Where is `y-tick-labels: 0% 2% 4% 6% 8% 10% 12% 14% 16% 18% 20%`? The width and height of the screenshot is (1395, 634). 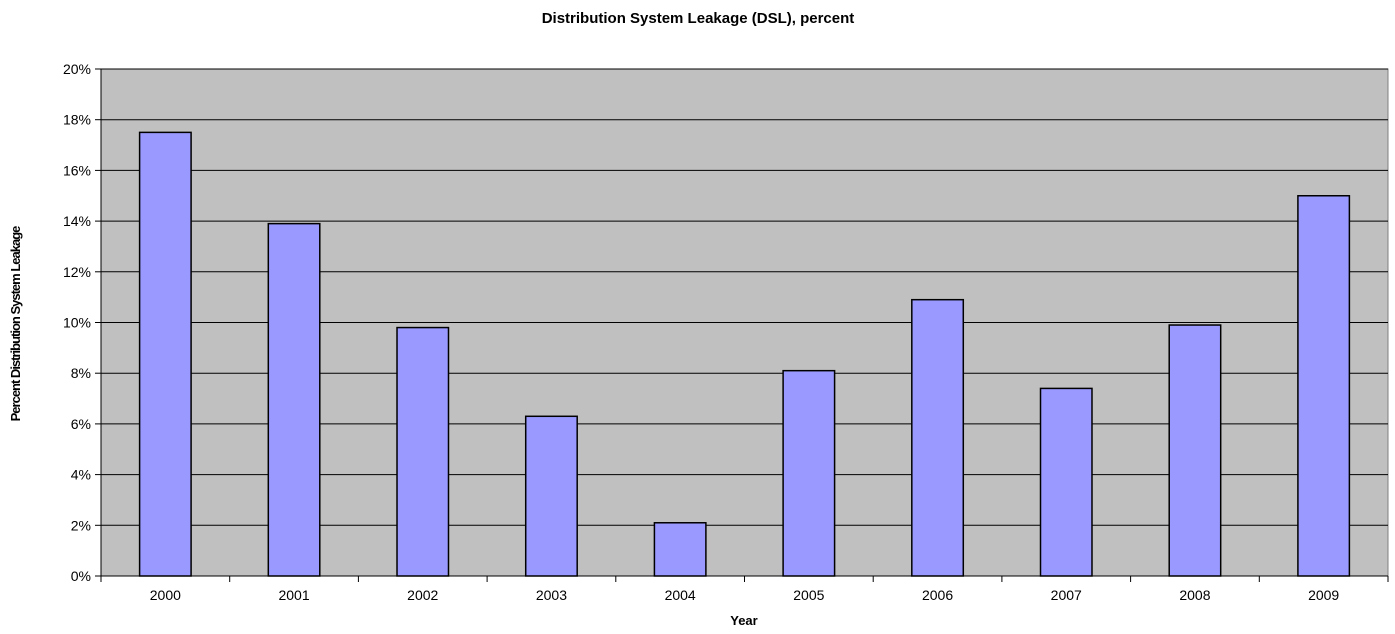 y-tick-labels: 0% 2% 4% 6% 8% 10% 12% 14% 16% 18% 20% is located at coordinates (77, 322).